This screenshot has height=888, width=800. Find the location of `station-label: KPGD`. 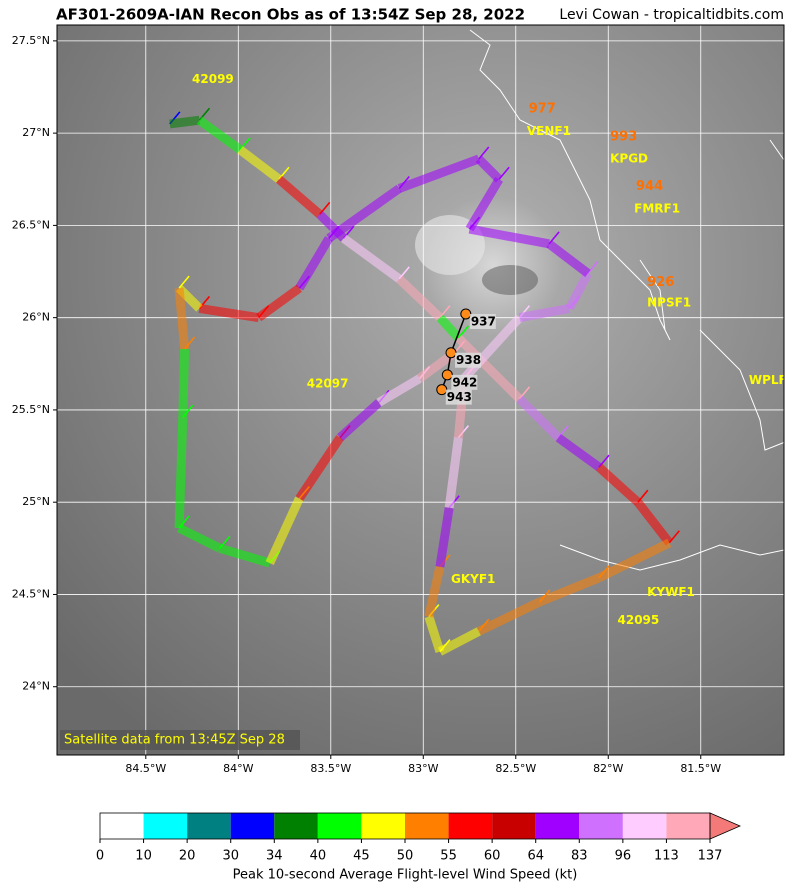

station-label: KPGD is located at coordinates (629, 158).